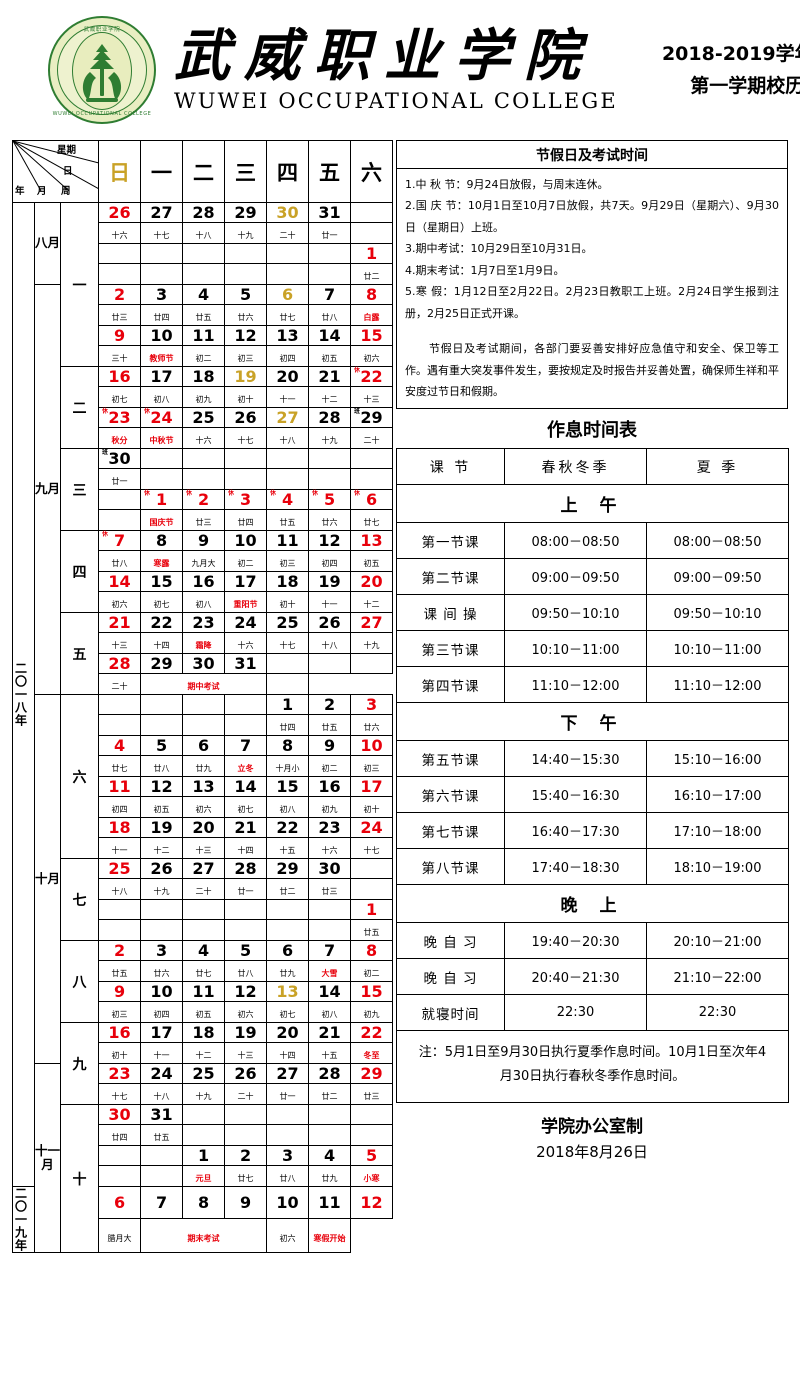  I want to click on calendar-day-cell: 22, so click(288, 827).